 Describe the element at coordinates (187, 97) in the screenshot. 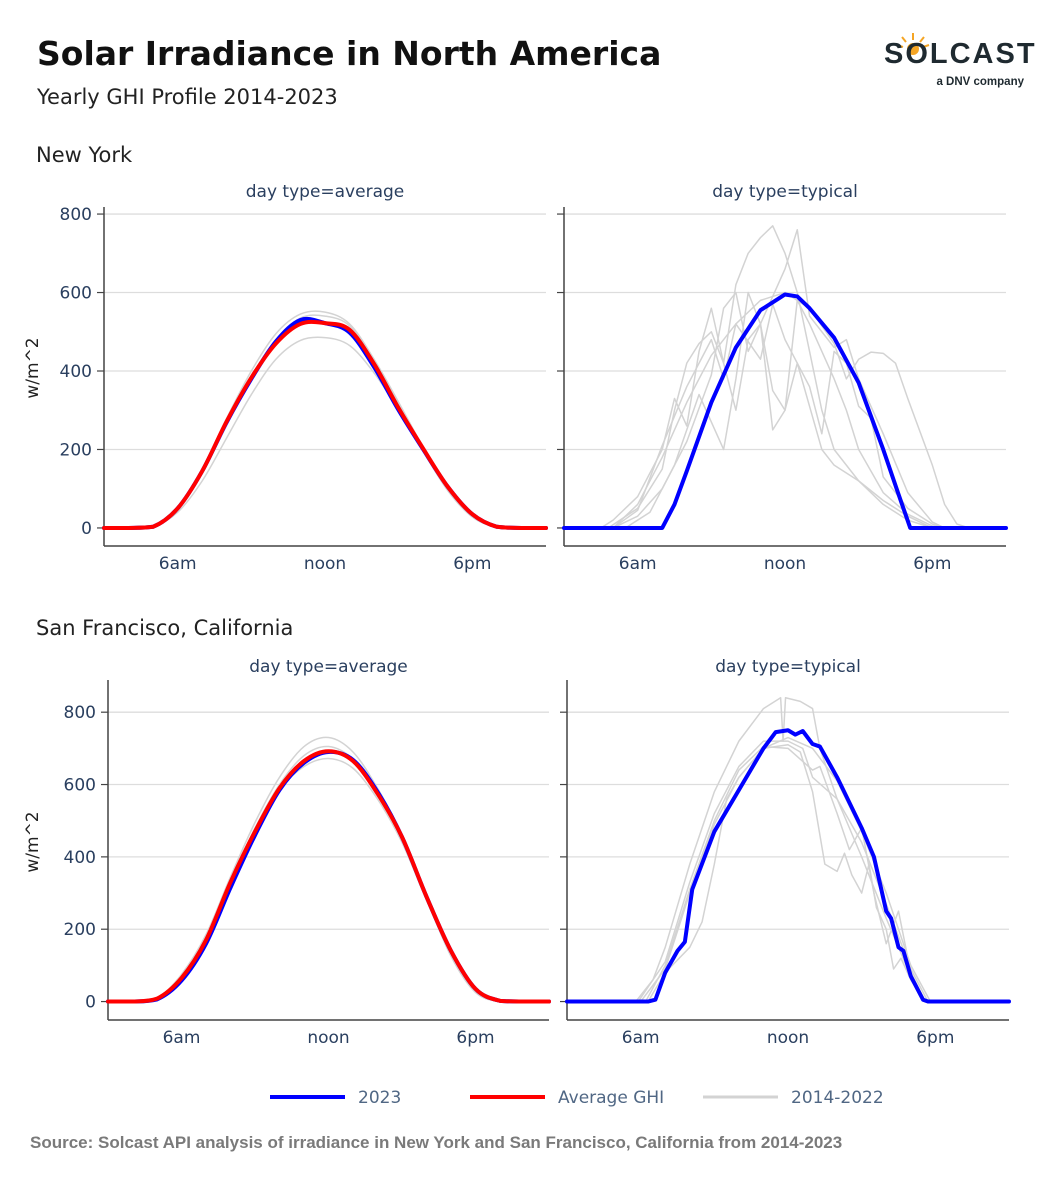

I see `chart-subtitle: Yearly GHI Profile 2014-2023` at that location.